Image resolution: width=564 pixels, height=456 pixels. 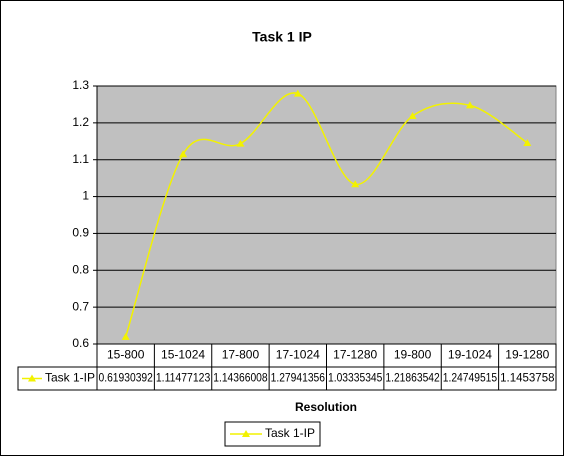 What do you see at coordinates (413, 355) in the screenshot?
I see `x-tick-label: 19-800` at bounding box center [413, 355].